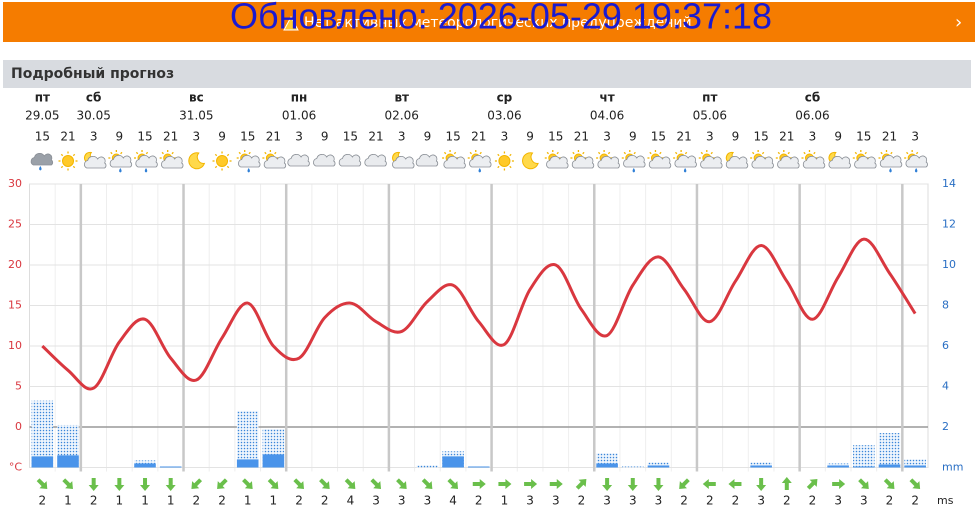 This screenshot has height=508, width=980. I want to click on hour-label: 21, so click(786, 137).